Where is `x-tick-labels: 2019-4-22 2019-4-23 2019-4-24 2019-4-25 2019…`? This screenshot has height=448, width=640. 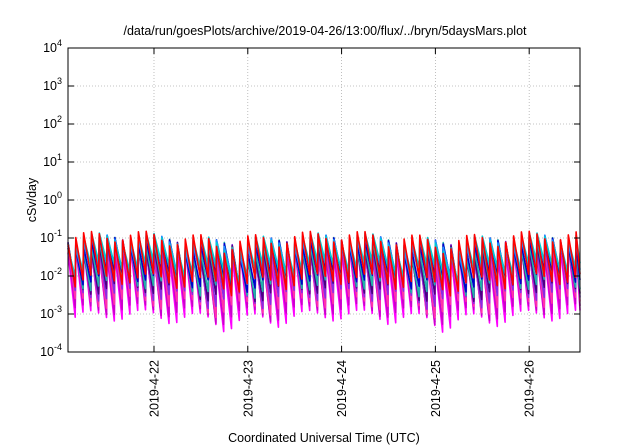
x-tick-labels: 2019-4-22 2019-4-23 2019-4-24 2019-4-25 2019… is located at coordinates (341, 388).